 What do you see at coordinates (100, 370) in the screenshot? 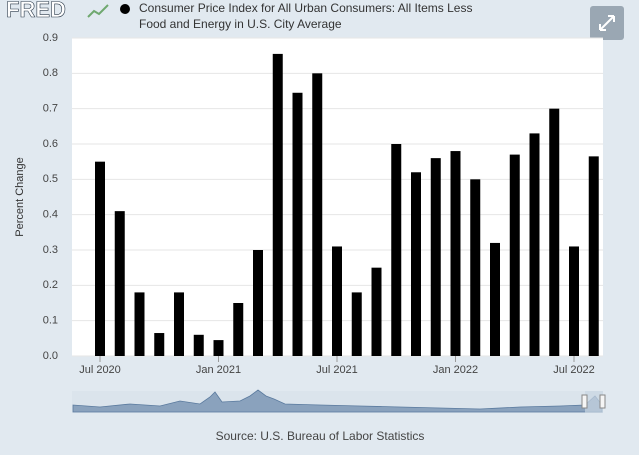
I see `x-tick-label: Jul 2020` at bounding box center [100, 370].